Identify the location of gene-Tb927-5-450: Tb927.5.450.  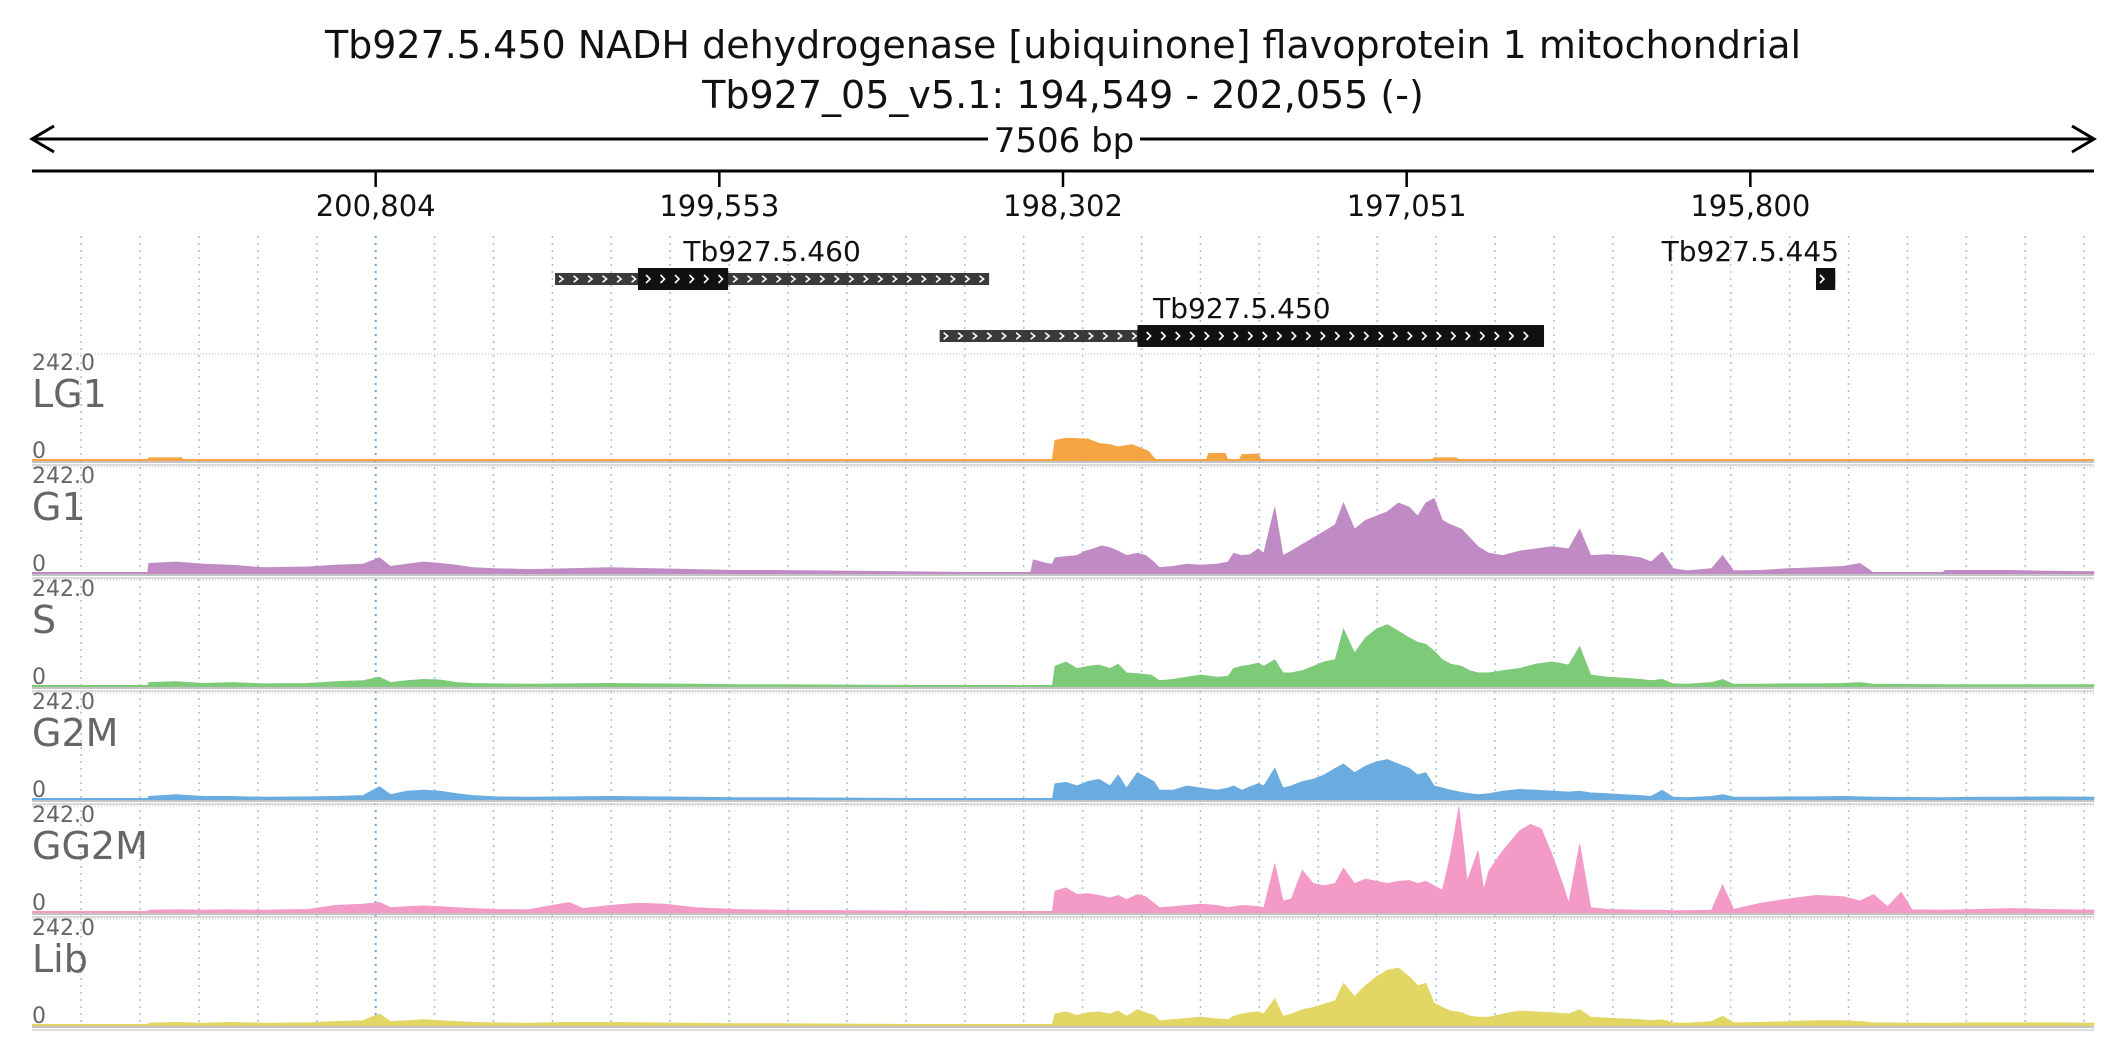
(1242, 319).